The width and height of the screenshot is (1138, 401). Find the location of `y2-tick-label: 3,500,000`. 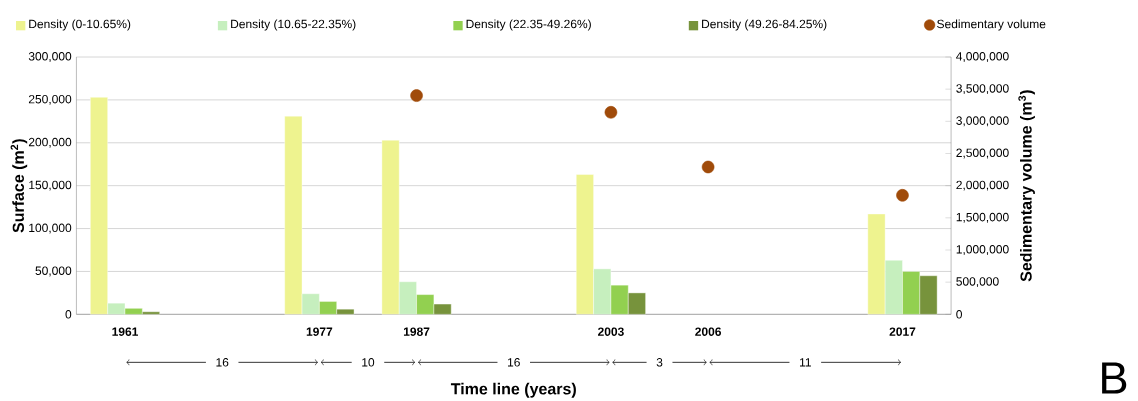

y2-tick-label: 3,500,000 is located at coordinates (982, 89).